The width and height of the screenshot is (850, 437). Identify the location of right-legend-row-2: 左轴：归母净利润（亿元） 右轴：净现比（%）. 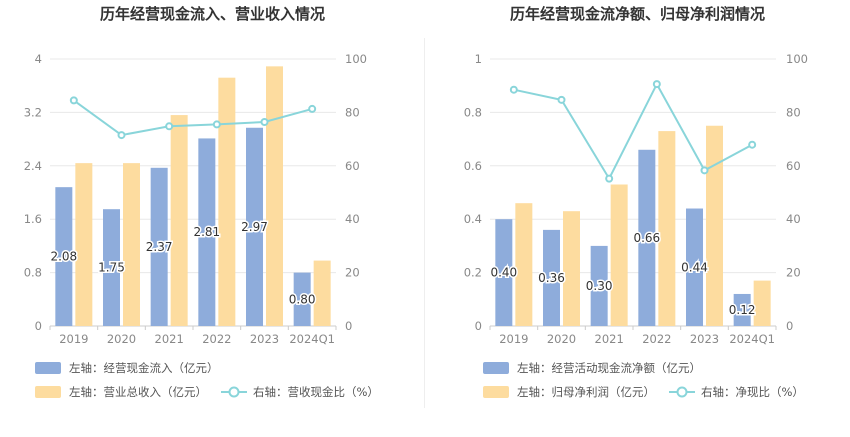
(650, 392).